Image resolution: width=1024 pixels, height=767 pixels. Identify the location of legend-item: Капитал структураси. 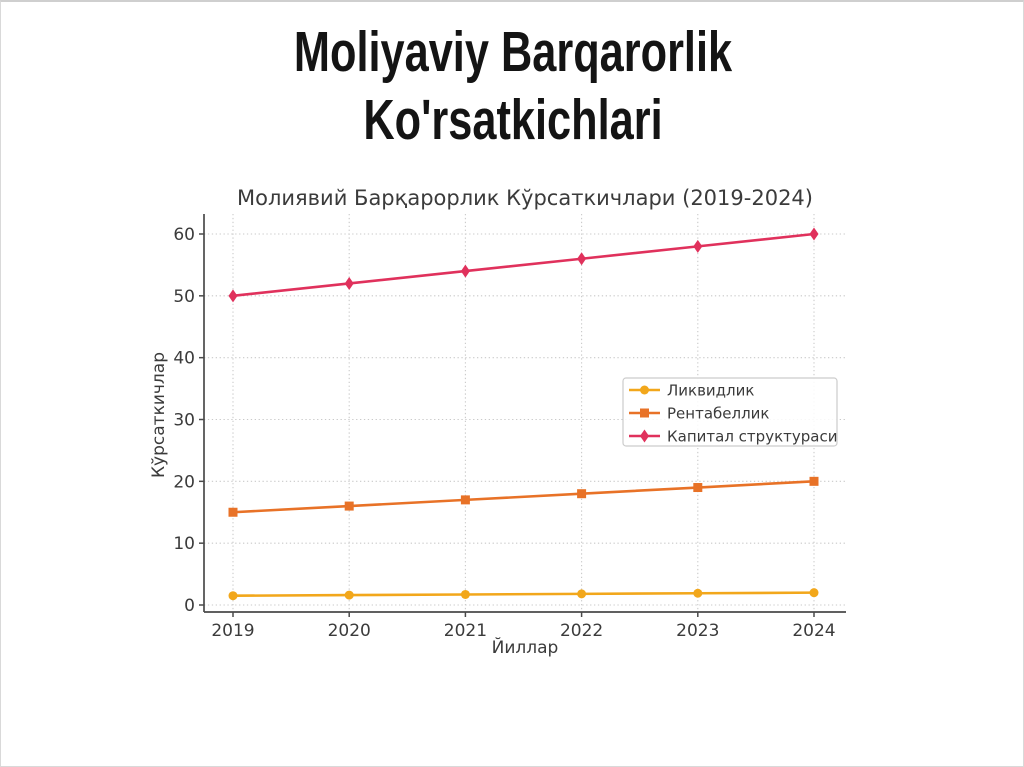
(733, 437).